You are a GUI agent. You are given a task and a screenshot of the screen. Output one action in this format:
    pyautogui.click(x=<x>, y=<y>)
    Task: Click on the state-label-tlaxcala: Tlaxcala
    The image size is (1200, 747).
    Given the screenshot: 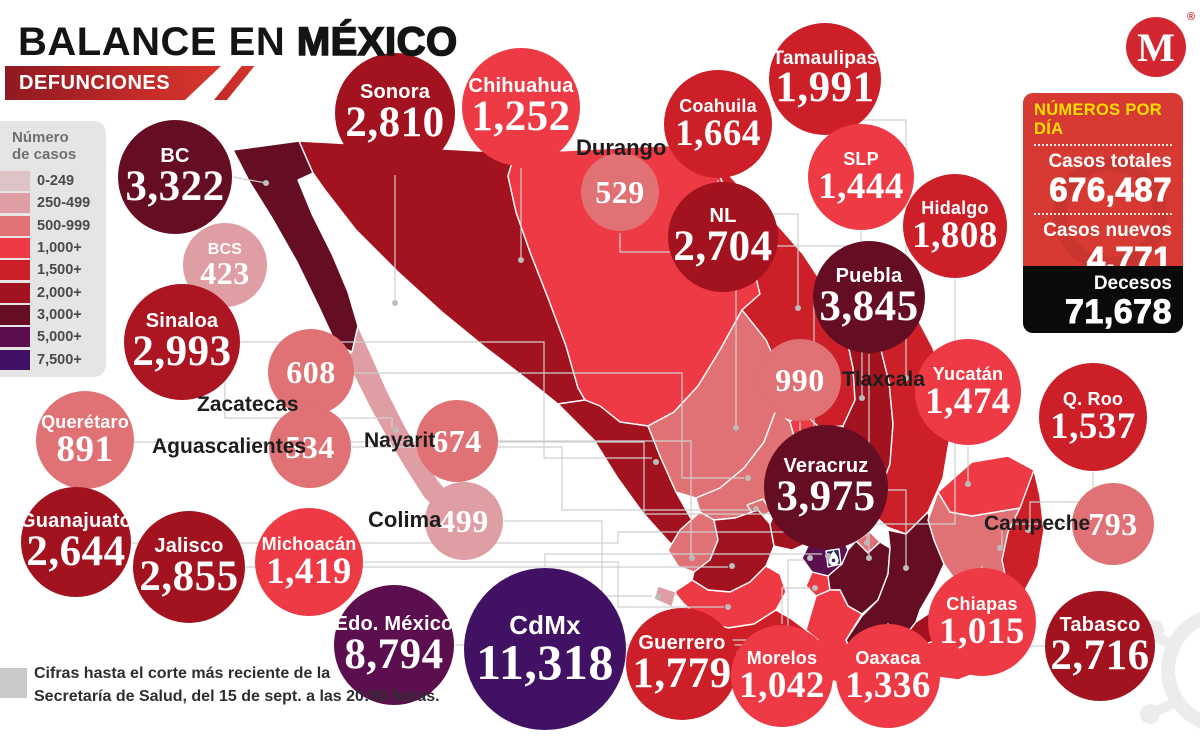 What is the action you would take?
    pyautogui.click(x=883, y=379)
    